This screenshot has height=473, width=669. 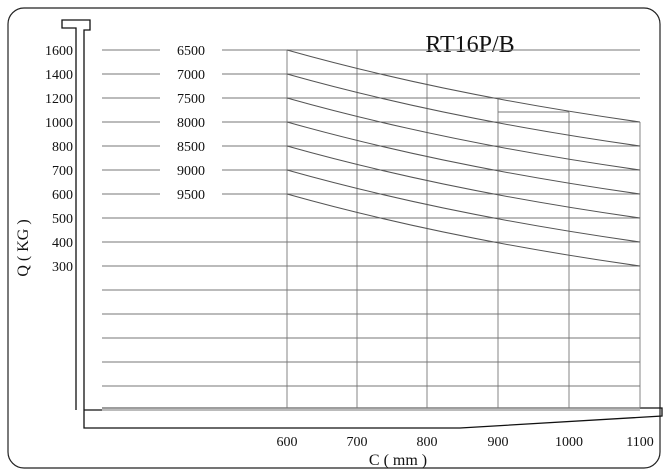 I want to click on y-tick-label: 1000, so click(x=59, y=123).